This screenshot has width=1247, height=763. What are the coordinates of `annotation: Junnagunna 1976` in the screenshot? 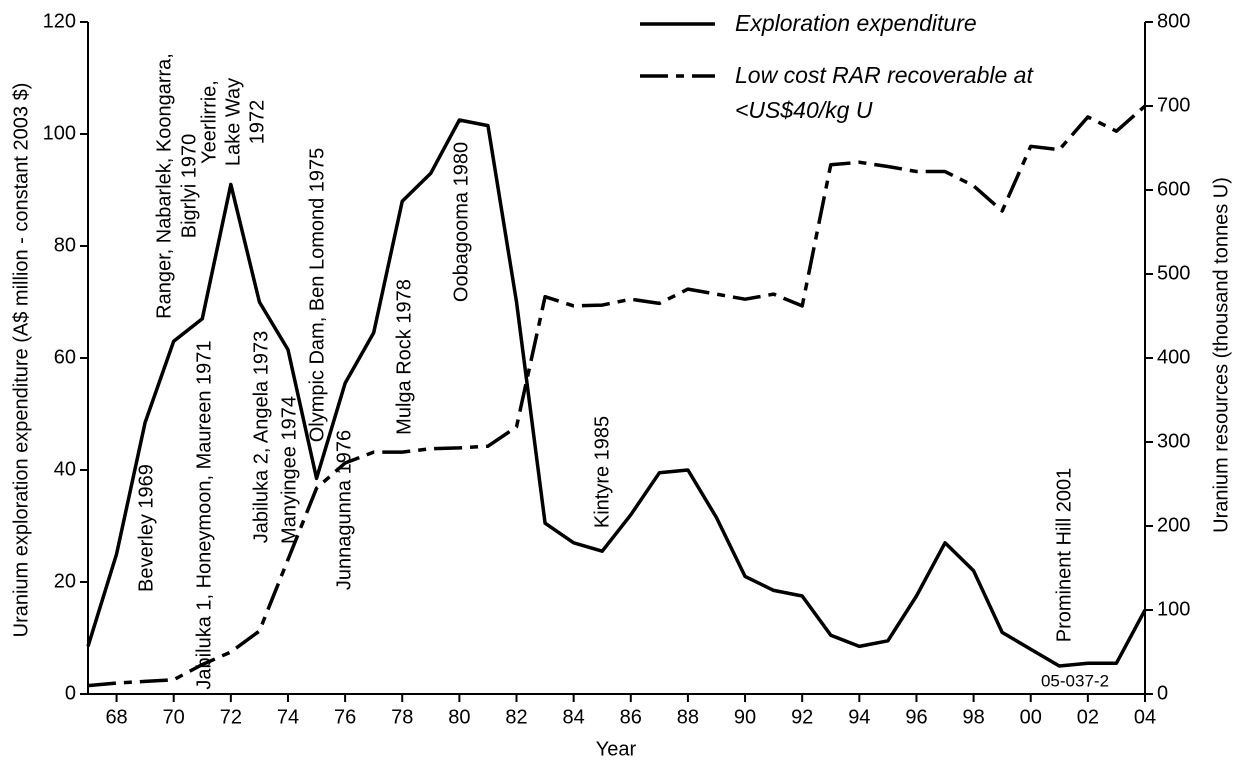 It's located at (344, 510).